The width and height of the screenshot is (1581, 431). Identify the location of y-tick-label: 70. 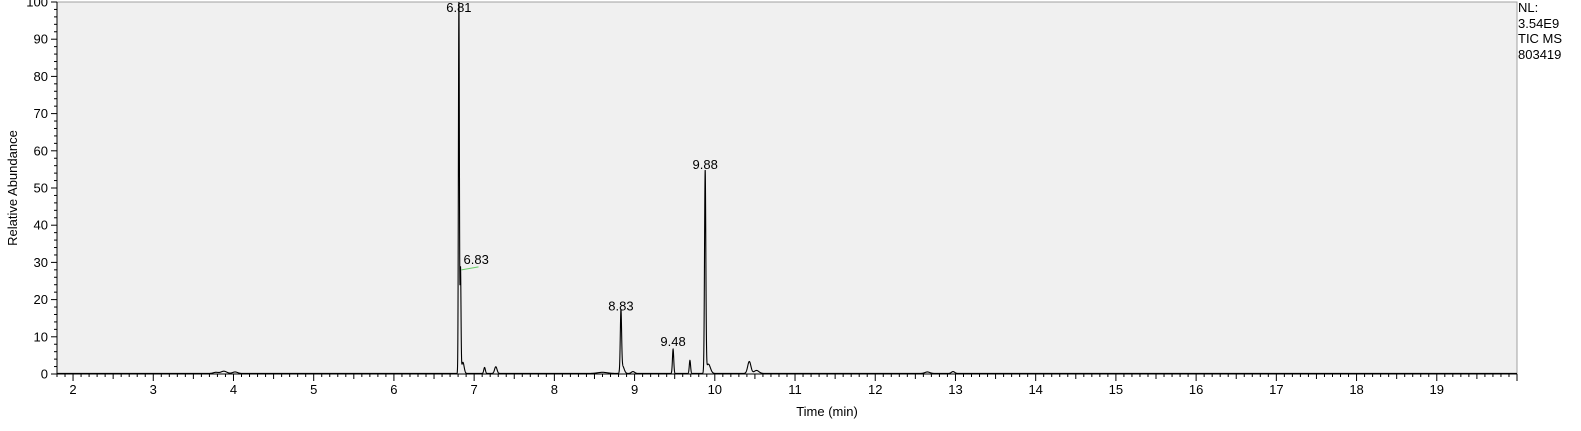
(41, 113).